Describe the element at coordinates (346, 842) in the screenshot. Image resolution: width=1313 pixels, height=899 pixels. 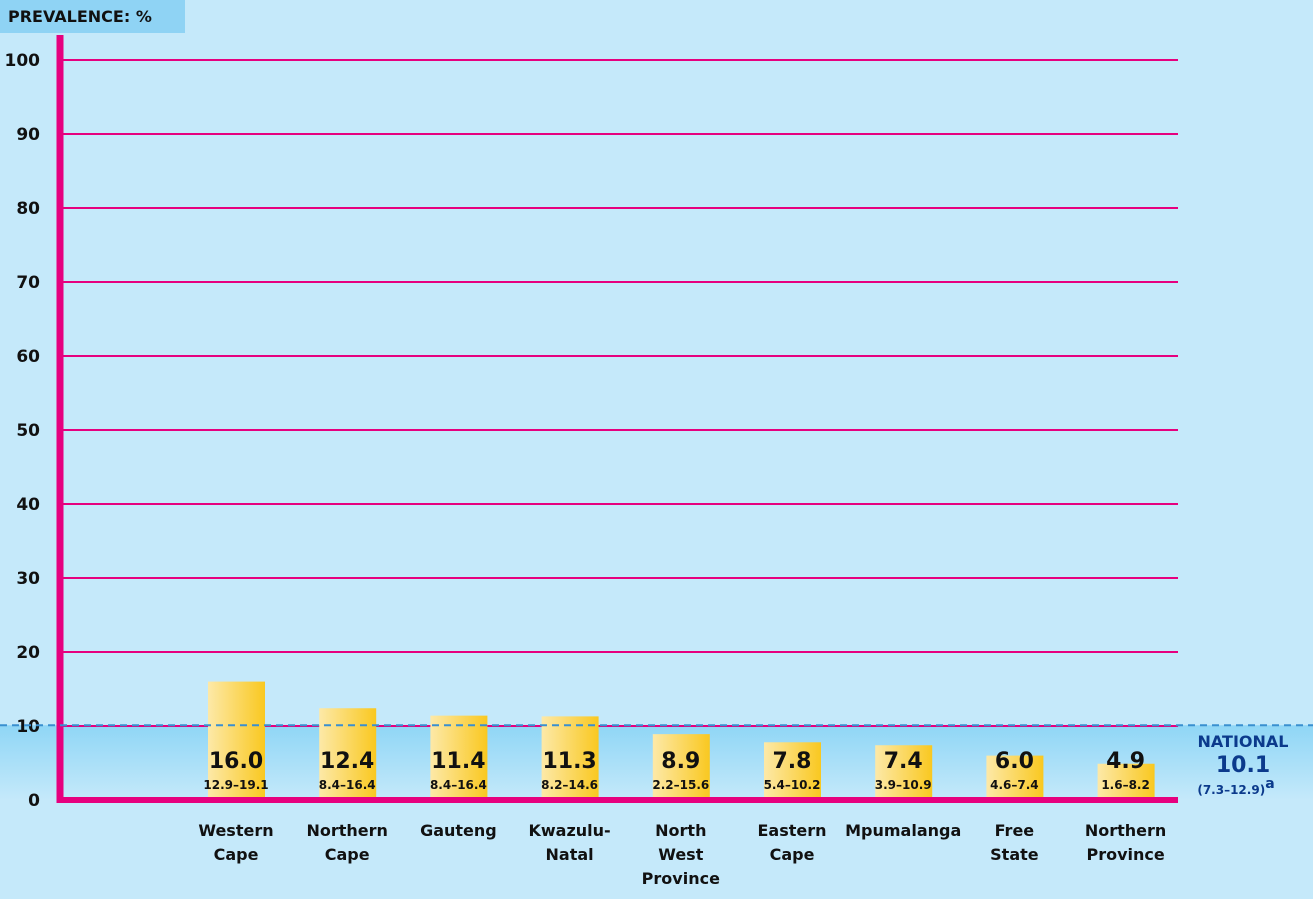
I see `x-tick-label: Northern Cape` at that location.